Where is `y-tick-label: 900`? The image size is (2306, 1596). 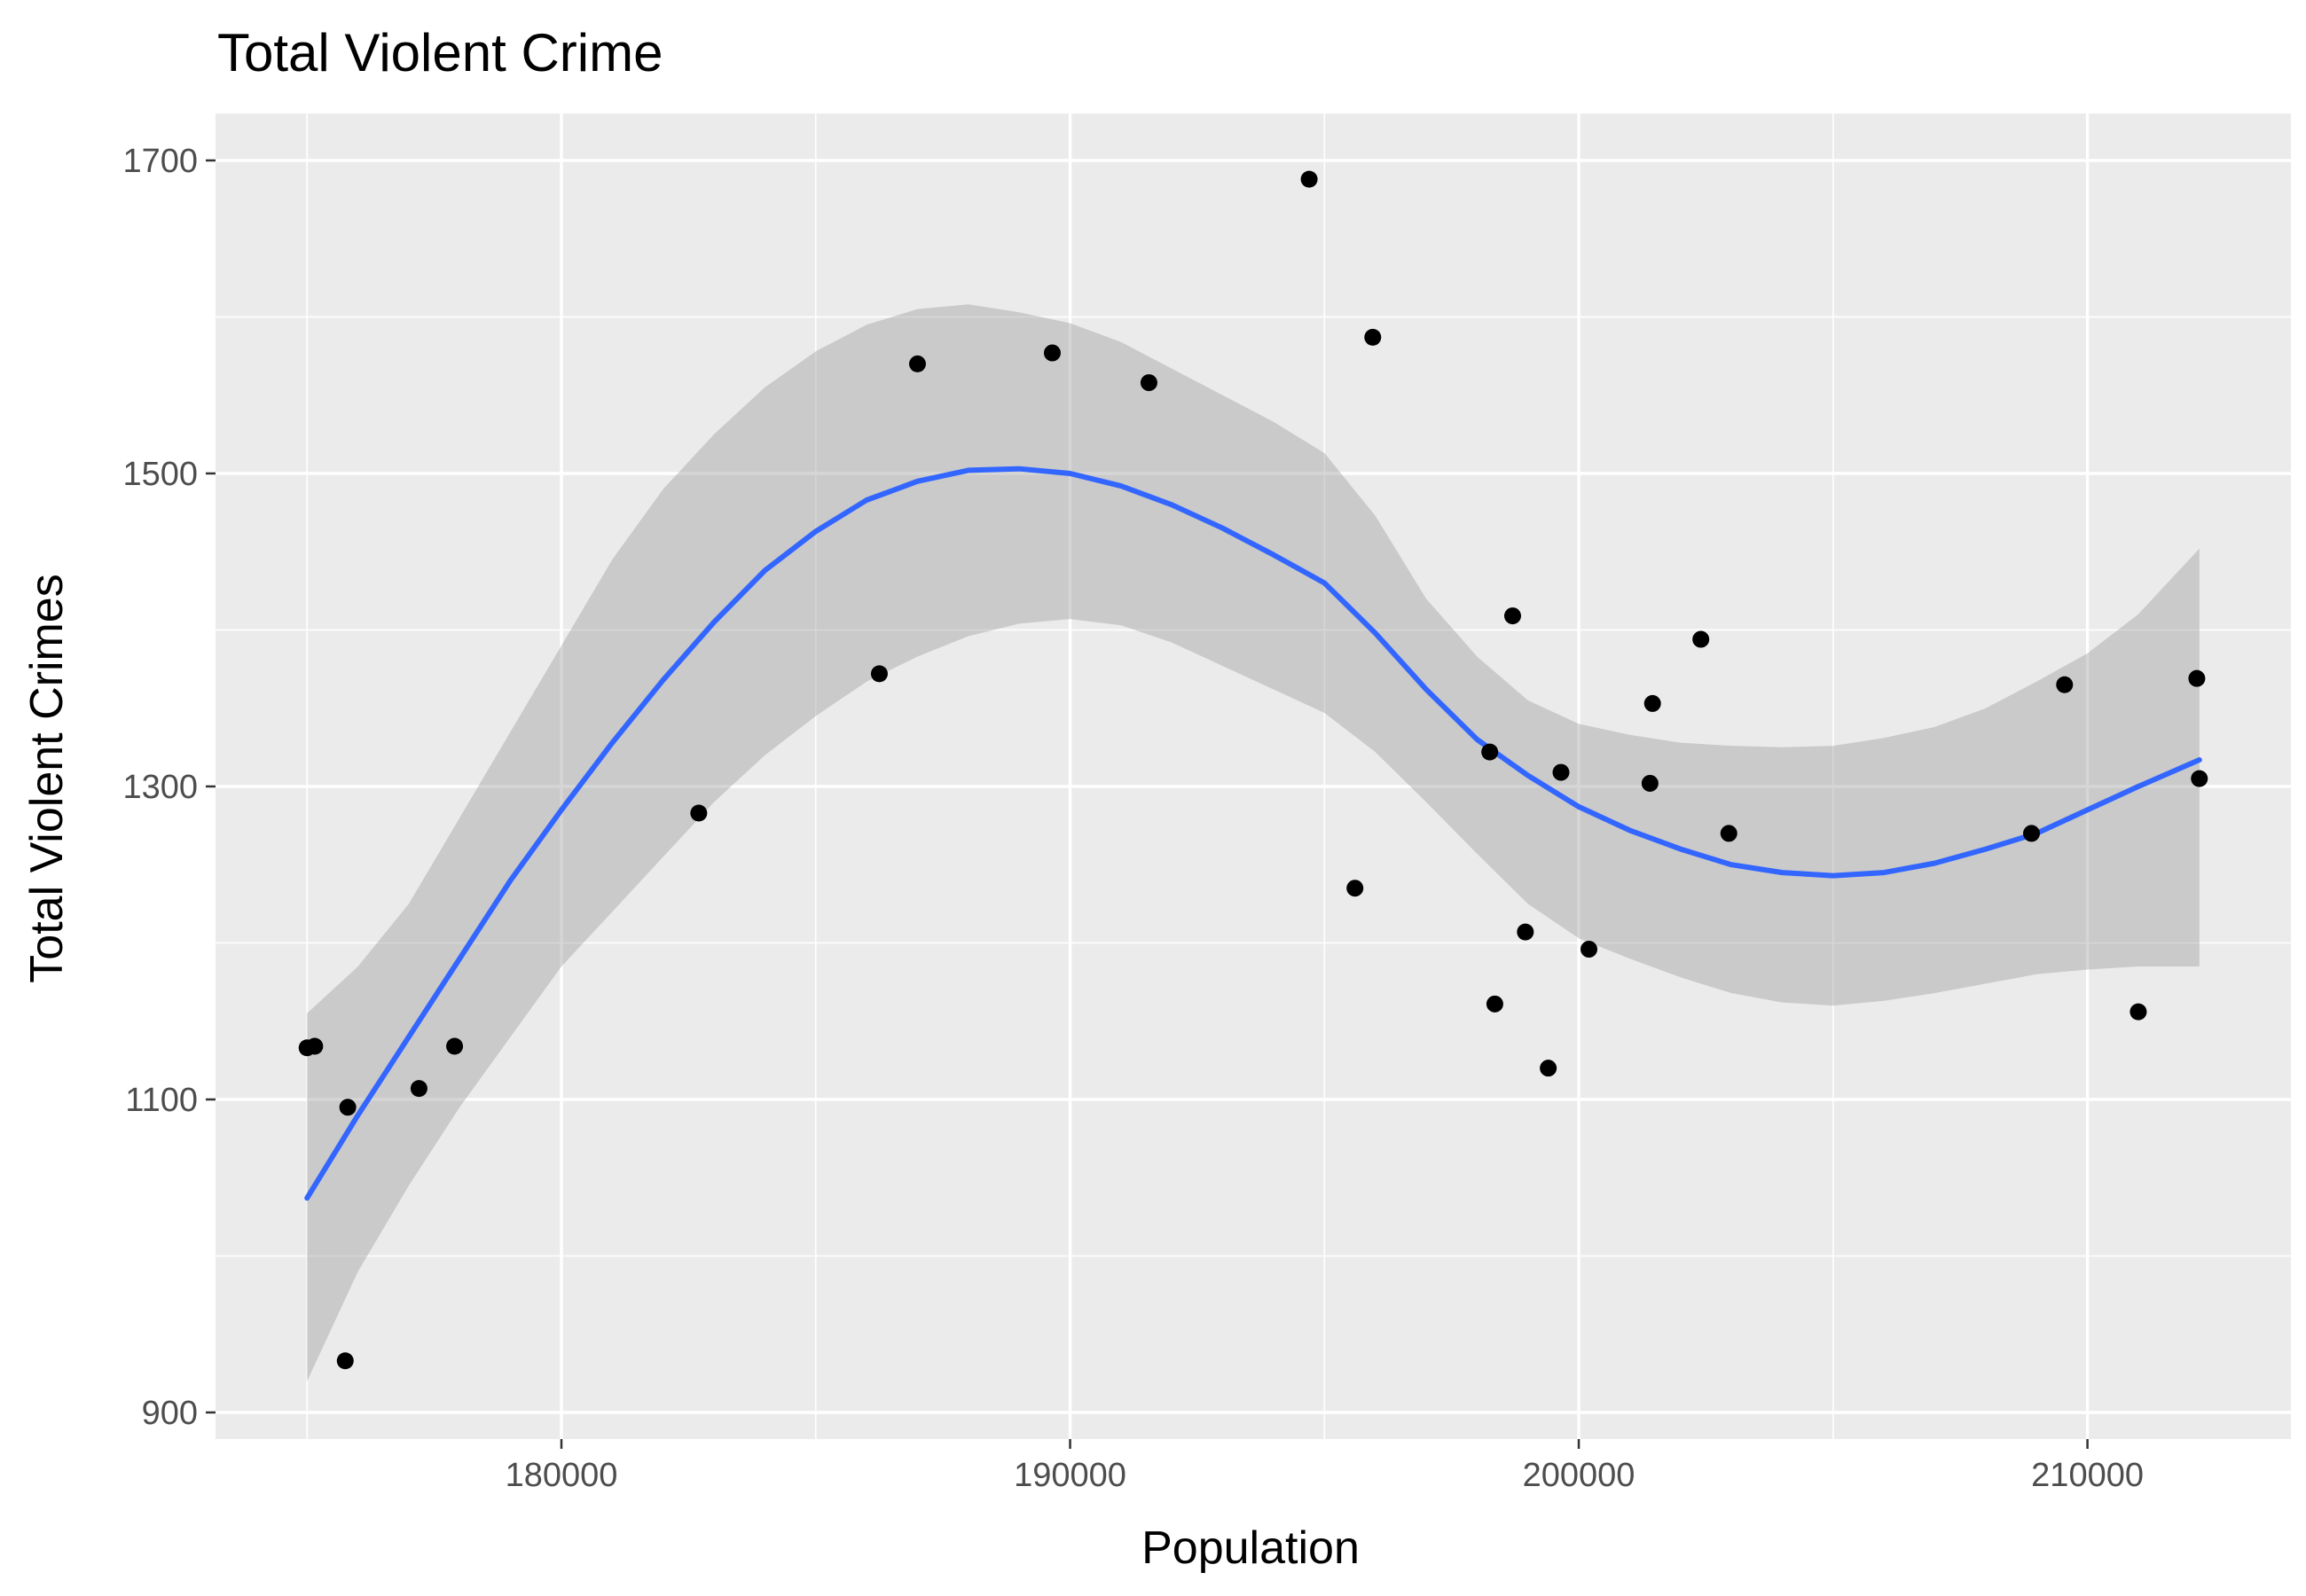
y-tick-label: 900 is located at coordinates (170, 1413).